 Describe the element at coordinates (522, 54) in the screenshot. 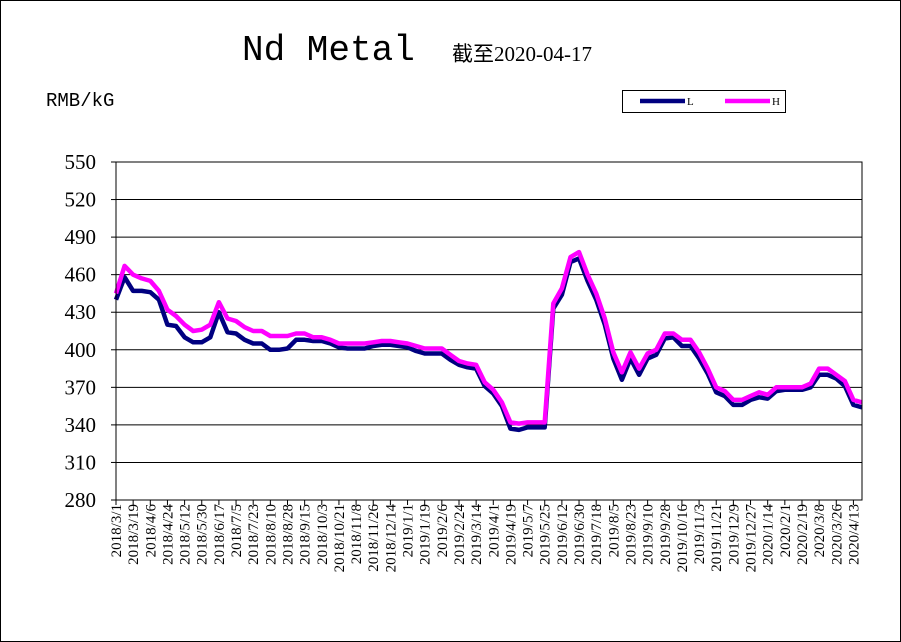

I see `chart-subtitle: 截至2020-04-17` at that location.